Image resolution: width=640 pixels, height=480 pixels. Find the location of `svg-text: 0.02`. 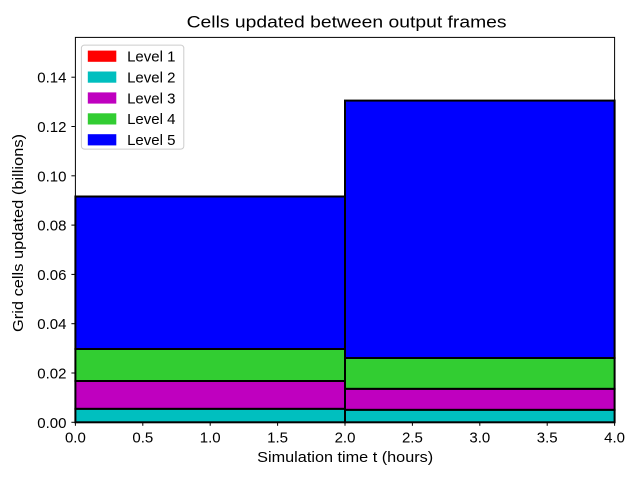

svg-text: 0.02 is located at coordinates (51, 374).